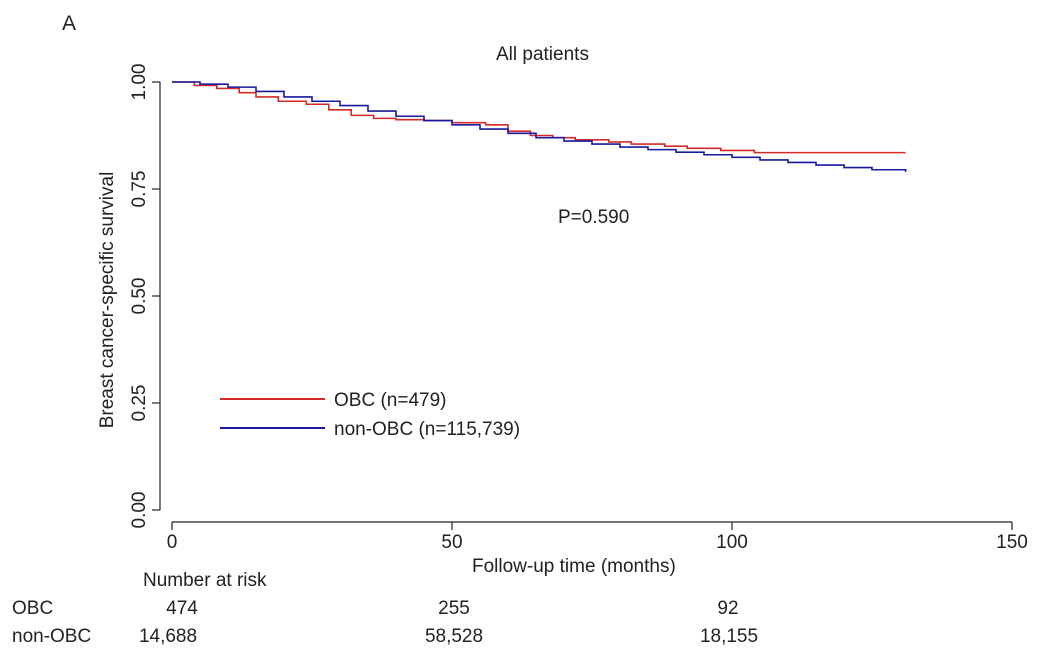  What do you see at coordinates (729, 636) in the screenshot?
I see `risk-value: 18,155` at bounding box center [729, 636].